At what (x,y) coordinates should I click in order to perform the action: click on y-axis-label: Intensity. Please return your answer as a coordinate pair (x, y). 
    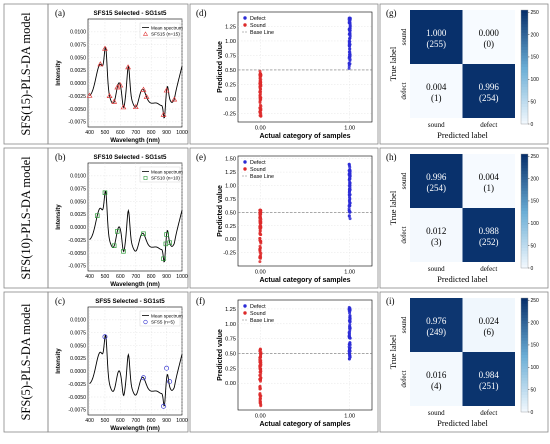
    Looking at the image, I should click on (58, 361).